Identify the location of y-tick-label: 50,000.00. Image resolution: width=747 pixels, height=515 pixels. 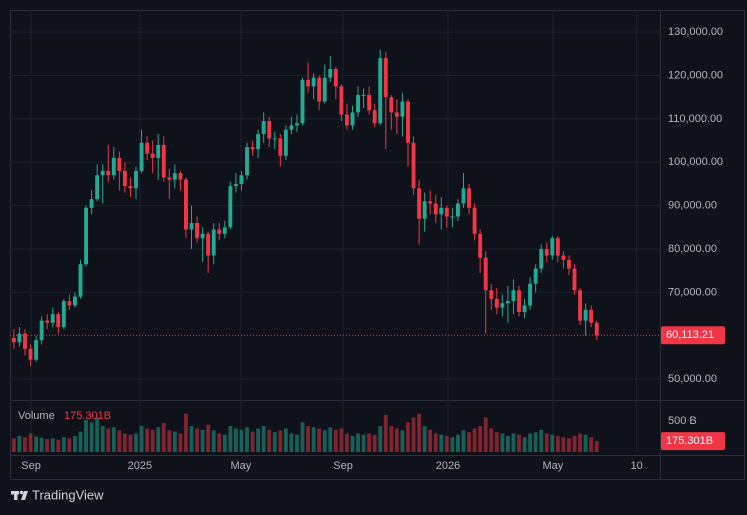
(692, 379).